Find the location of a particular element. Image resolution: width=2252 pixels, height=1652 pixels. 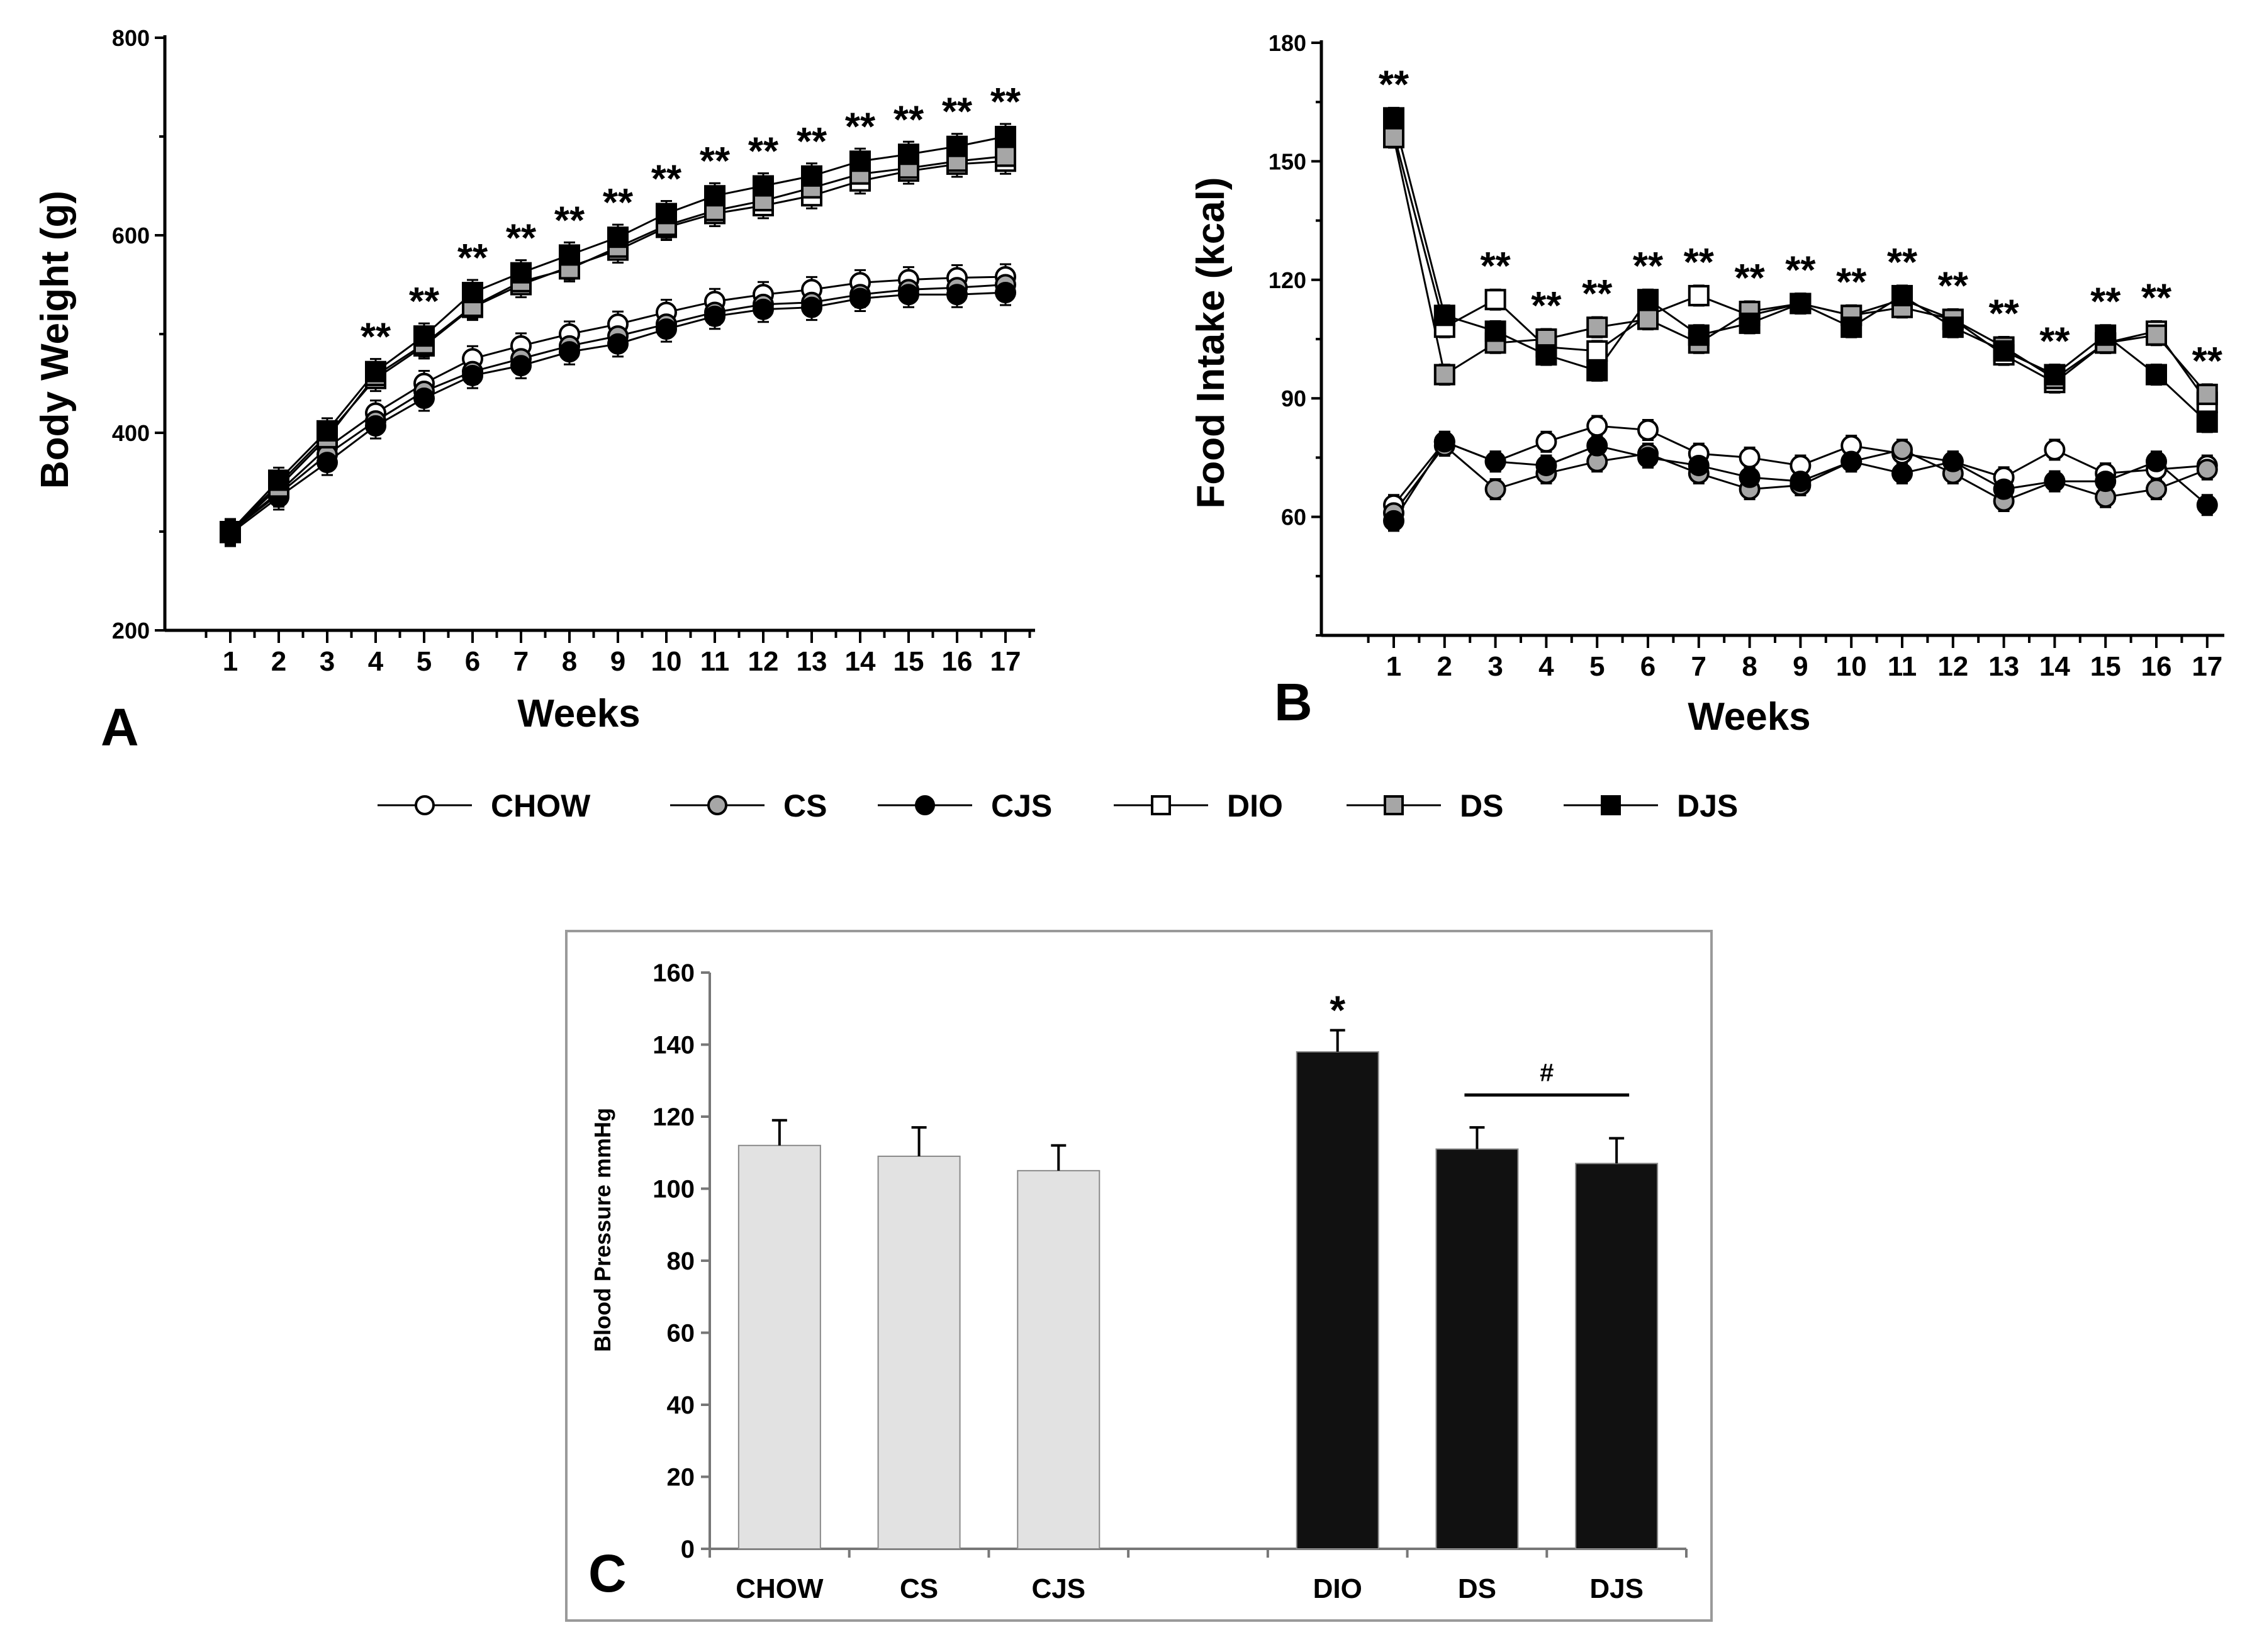

x-tick-label: 6 is located at coordinates (1647, 666).